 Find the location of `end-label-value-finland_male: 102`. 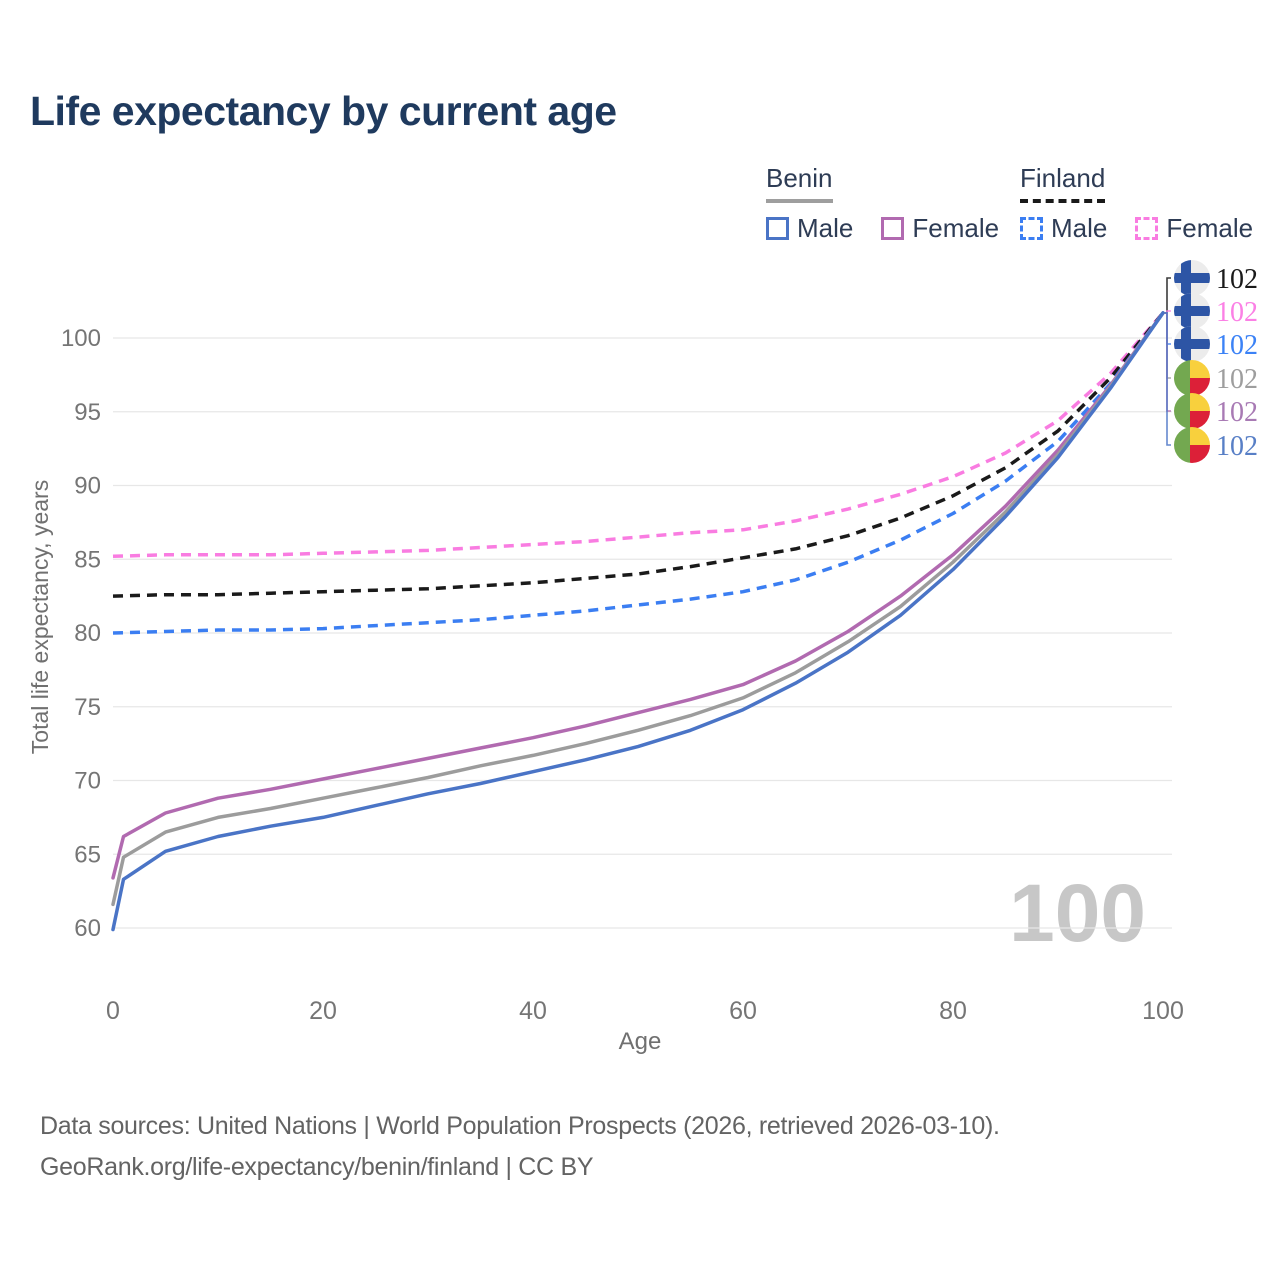

end-label-value-finland_male: 102 is located at coordinates (1237, 345).